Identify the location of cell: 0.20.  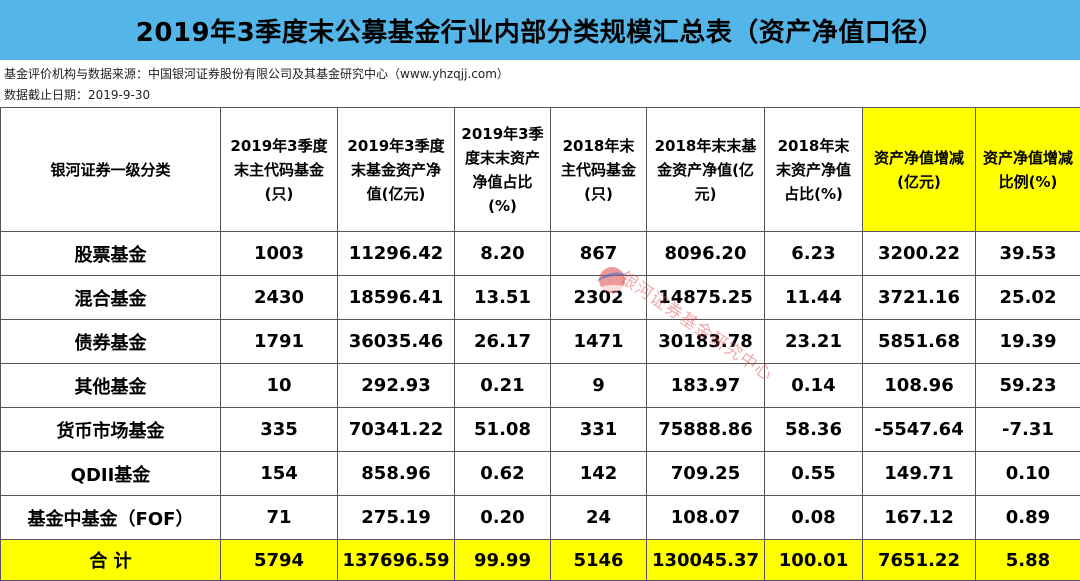
(503, 518).